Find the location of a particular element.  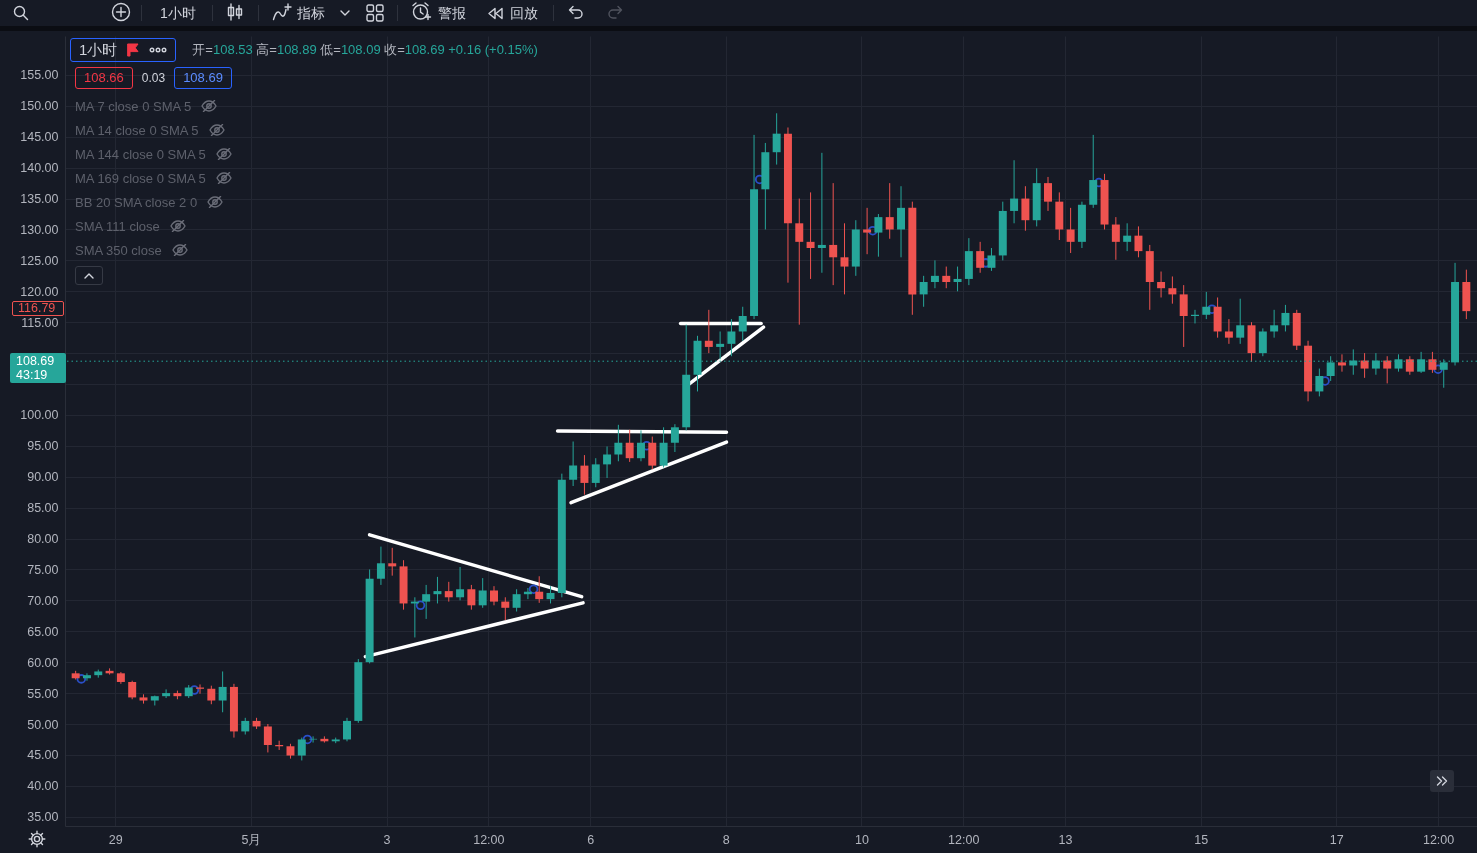

annotation: SMA 350 close is located at coordinates (118, 250).